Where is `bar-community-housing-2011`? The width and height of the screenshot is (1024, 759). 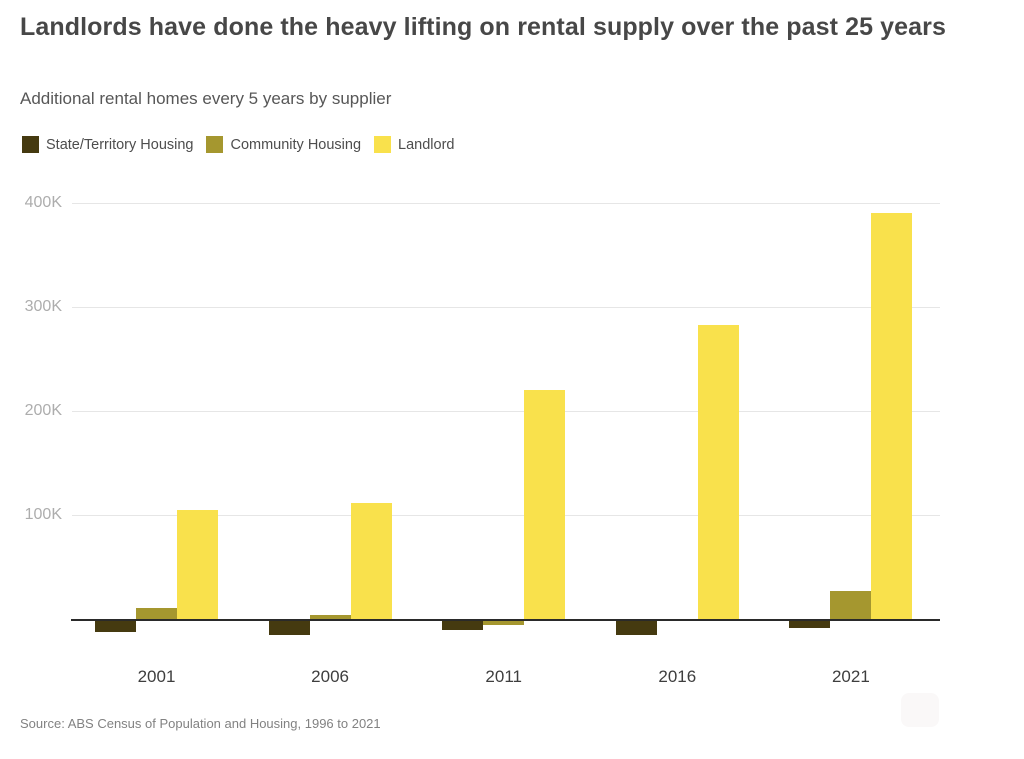
bar-community-housing-2011 is located at coordinates (504, 623).